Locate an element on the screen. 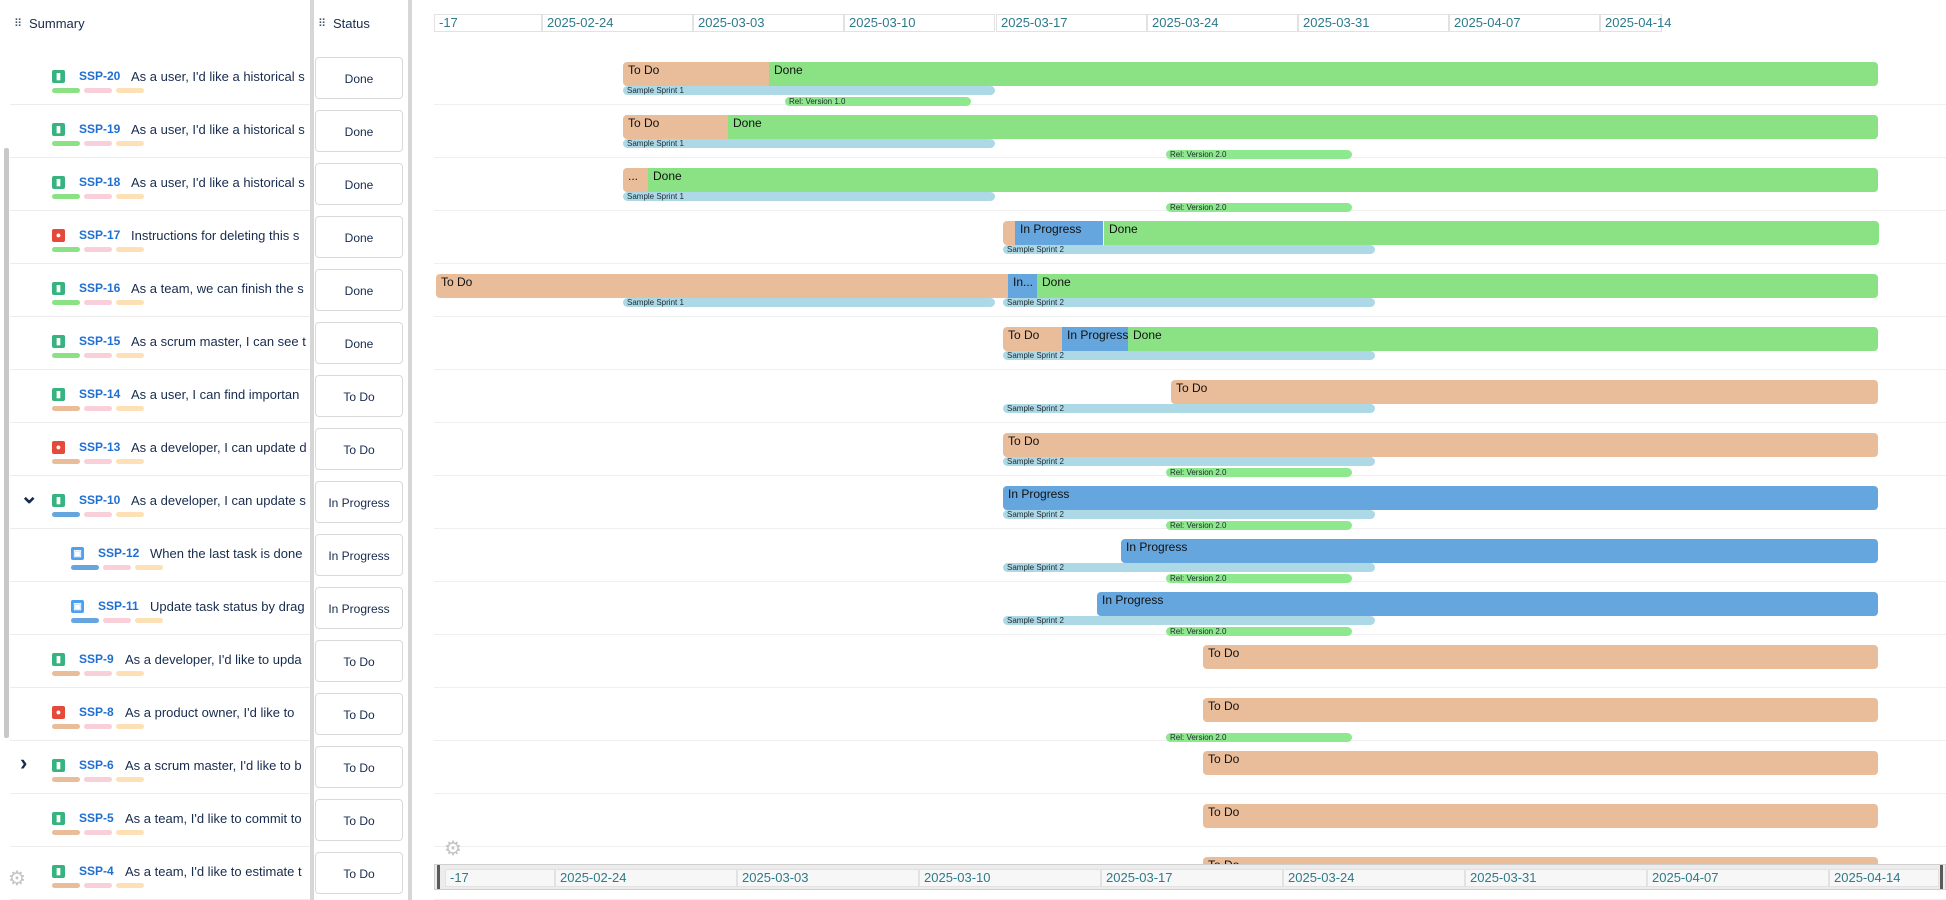  left-scrollbar is located at coordinates (6, 443).